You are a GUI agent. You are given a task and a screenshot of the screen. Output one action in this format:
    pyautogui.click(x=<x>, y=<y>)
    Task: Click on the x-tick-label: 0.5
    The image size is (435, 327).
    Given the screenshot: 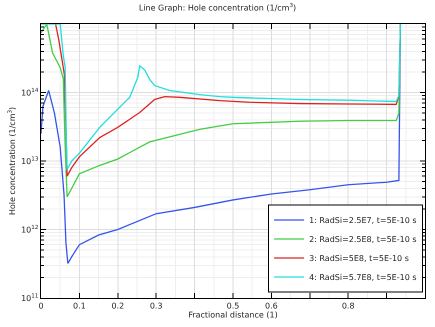 What is the action you would take?
    pyautogui.click(x=233, y=306)
    